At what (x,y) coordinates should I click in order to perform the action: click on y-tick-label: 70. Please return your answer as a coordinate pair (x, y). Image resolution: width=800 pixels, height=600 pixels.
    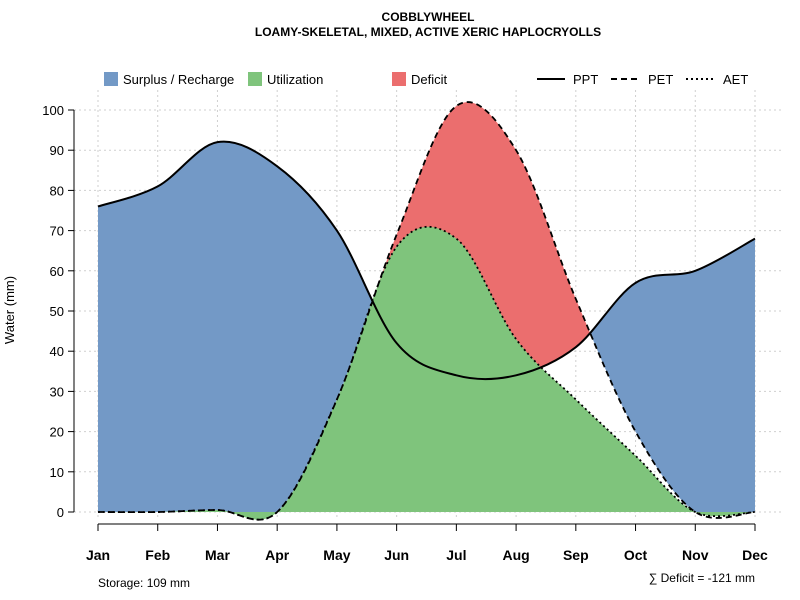
    Looking at the image, I should click on (57, 231).